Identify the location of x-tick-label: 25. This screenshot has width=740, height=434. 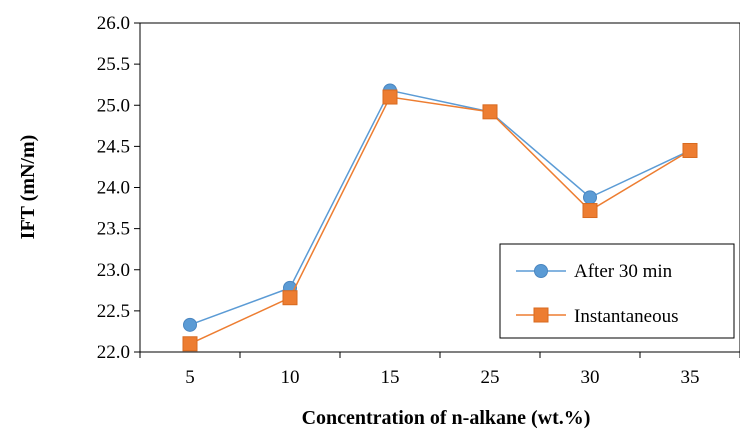
(490, 377).